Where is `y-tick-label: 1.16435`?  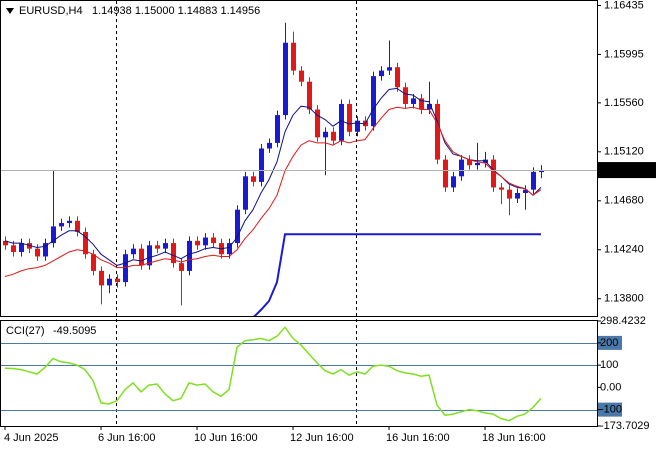 y-tick-label: 1.16435 is located at coordinates (624, 5).